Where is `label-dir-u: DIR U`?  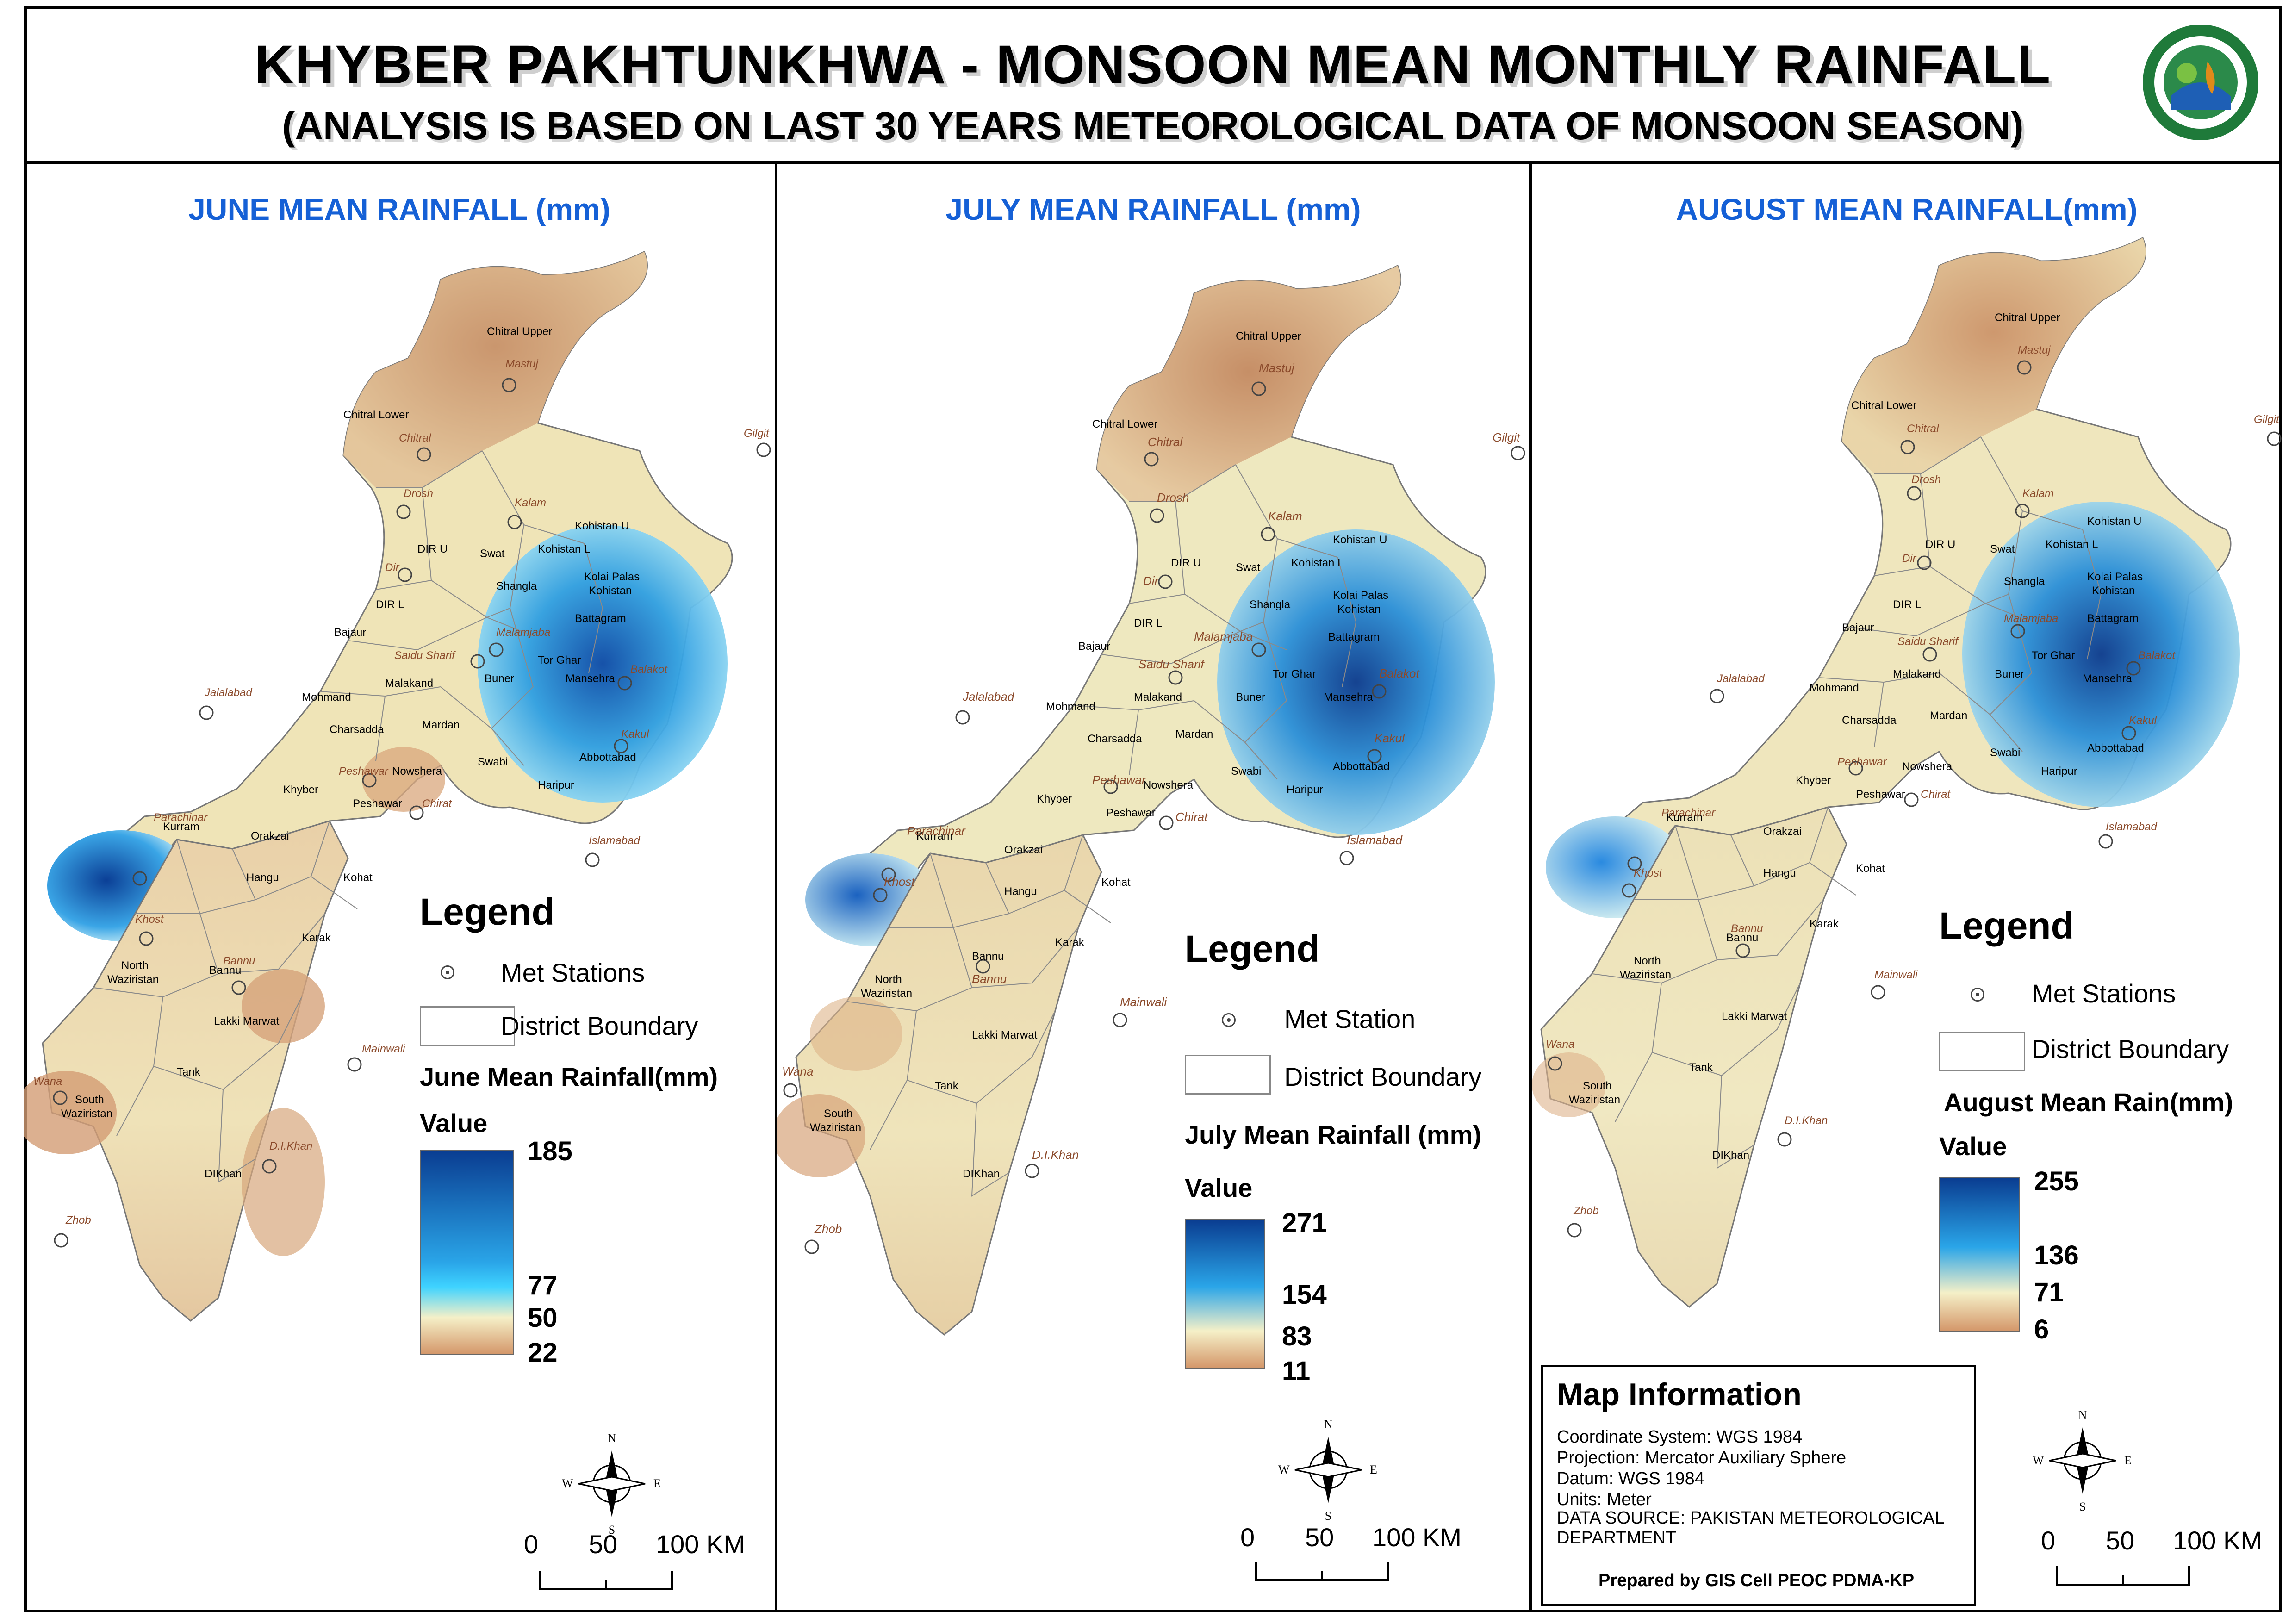
label-dir-u: DIR U is located at coordinates (1940, 544).